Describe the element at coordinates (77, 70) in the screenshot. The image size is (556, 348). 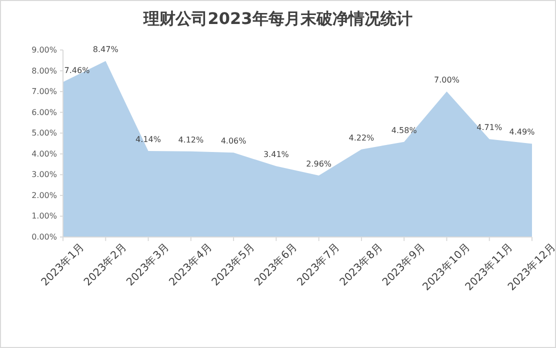
I see `data-label: 7.46%` at that location.